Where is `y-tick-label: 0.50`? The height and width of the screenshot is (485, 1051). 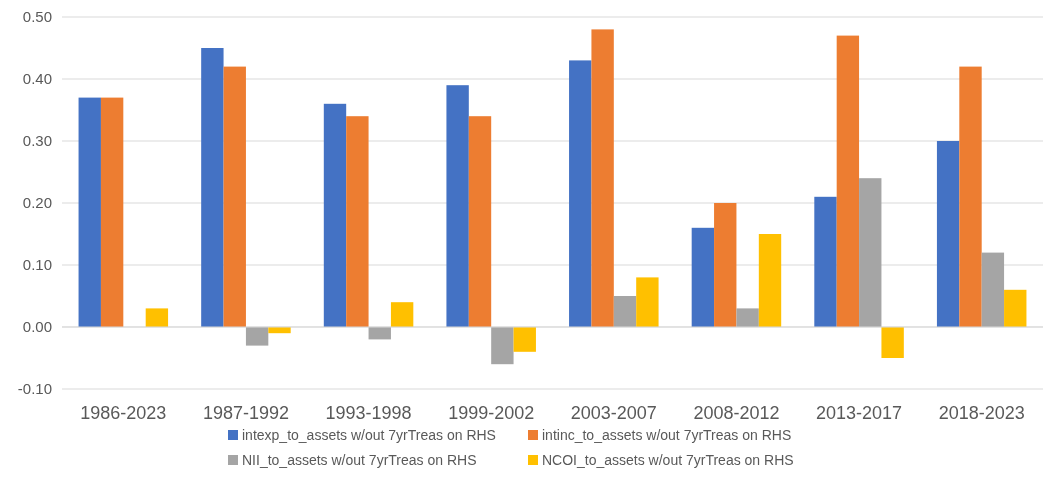
y-tick-label: 0.50 is located at coordinates (37, 17).